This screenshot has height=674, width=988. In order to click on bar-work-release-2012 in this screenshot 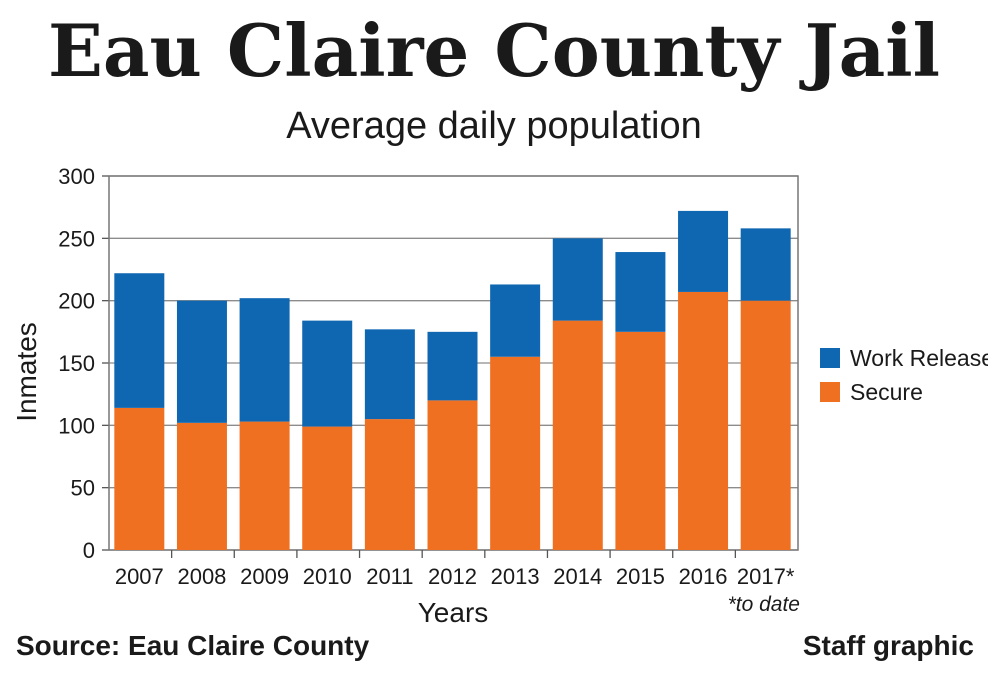, I will do `click(452, 366)`.